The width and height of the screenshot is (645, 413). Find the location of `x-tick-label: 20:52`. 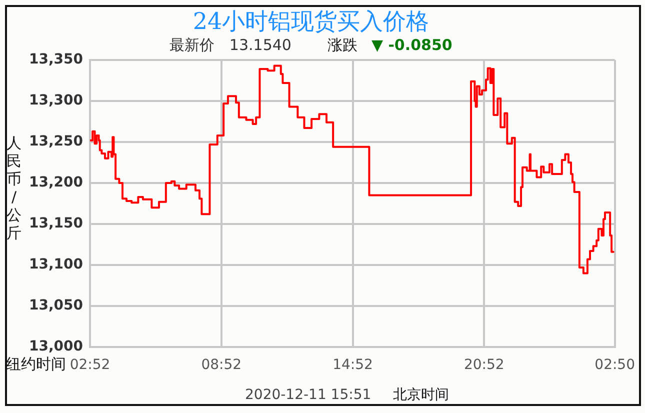

x-tick-label: 20:52 is located at coordinates (484, 365).